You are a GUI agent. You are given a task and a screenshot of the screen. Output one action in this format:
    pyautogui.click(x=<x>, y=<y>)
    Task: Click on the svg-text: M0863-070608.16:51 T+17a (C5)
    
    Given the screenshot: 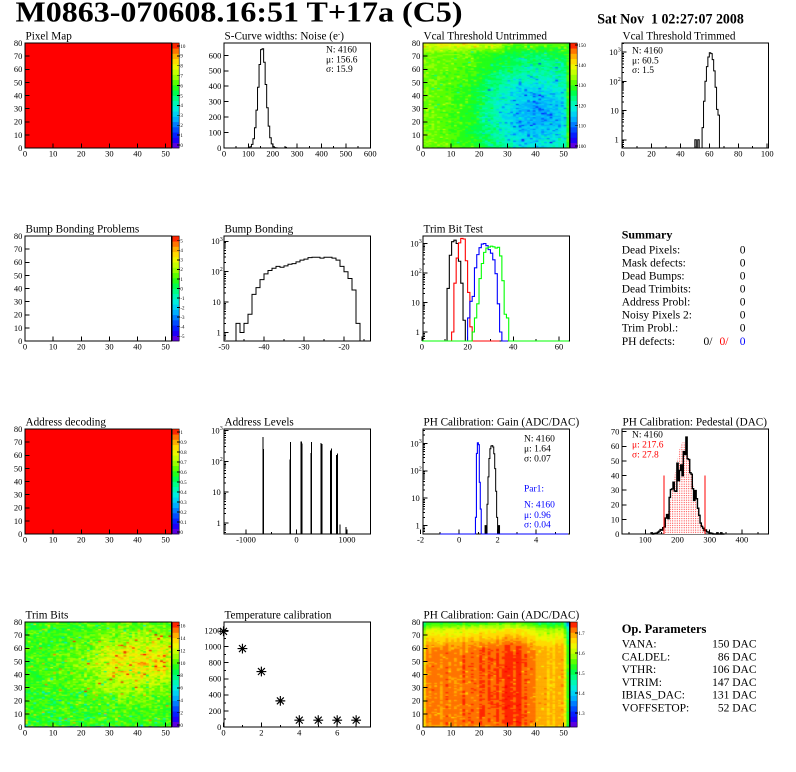 What is the action you would take?
    pyautogui.click(x=239, y=14)
    